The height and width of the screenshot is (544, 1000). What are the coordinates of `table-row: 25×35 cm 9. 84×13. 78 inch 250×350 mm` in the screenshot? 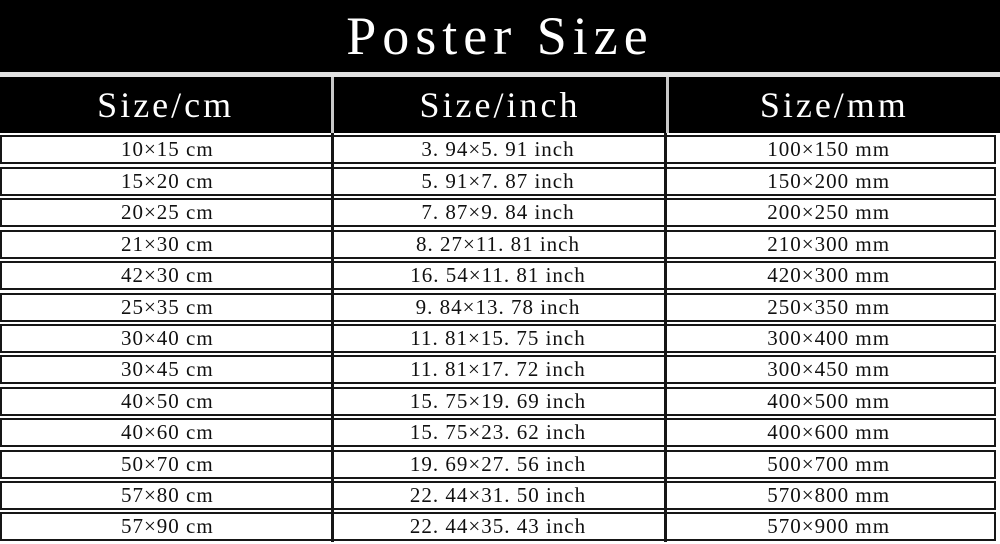 It's located at (498, 307).